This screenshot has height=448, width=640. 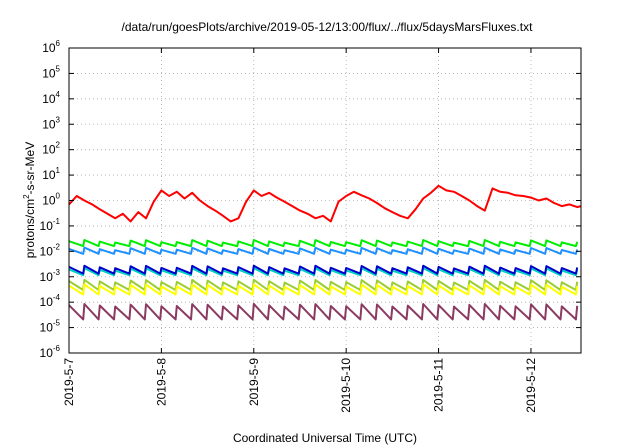 What do you see at coordinates (57, 297) in the screenshot?
I see `y-tick-exponent: -4` at bounding box center [57, 297].